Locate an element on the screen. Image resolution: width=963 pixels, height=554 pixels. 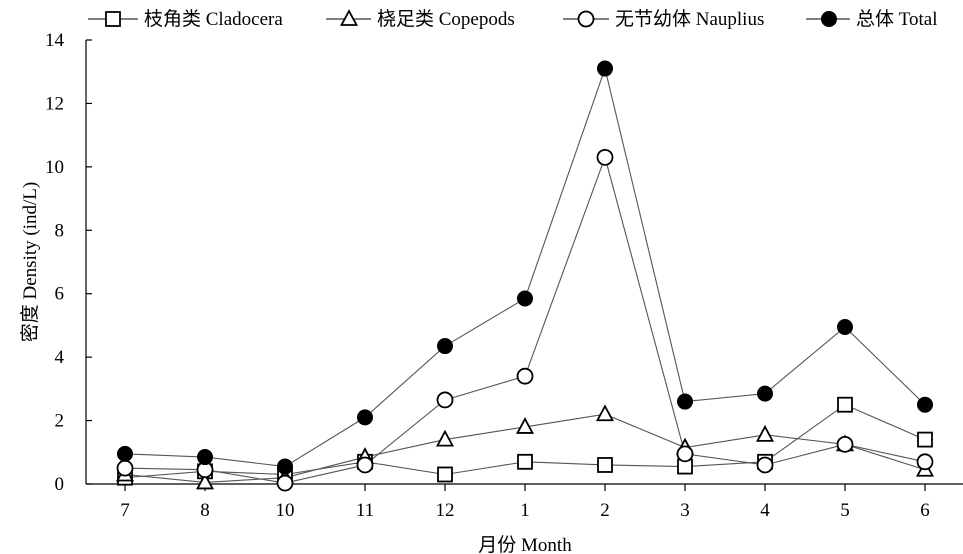
x-tick-label: 10 is located at coordinates (285, 510).